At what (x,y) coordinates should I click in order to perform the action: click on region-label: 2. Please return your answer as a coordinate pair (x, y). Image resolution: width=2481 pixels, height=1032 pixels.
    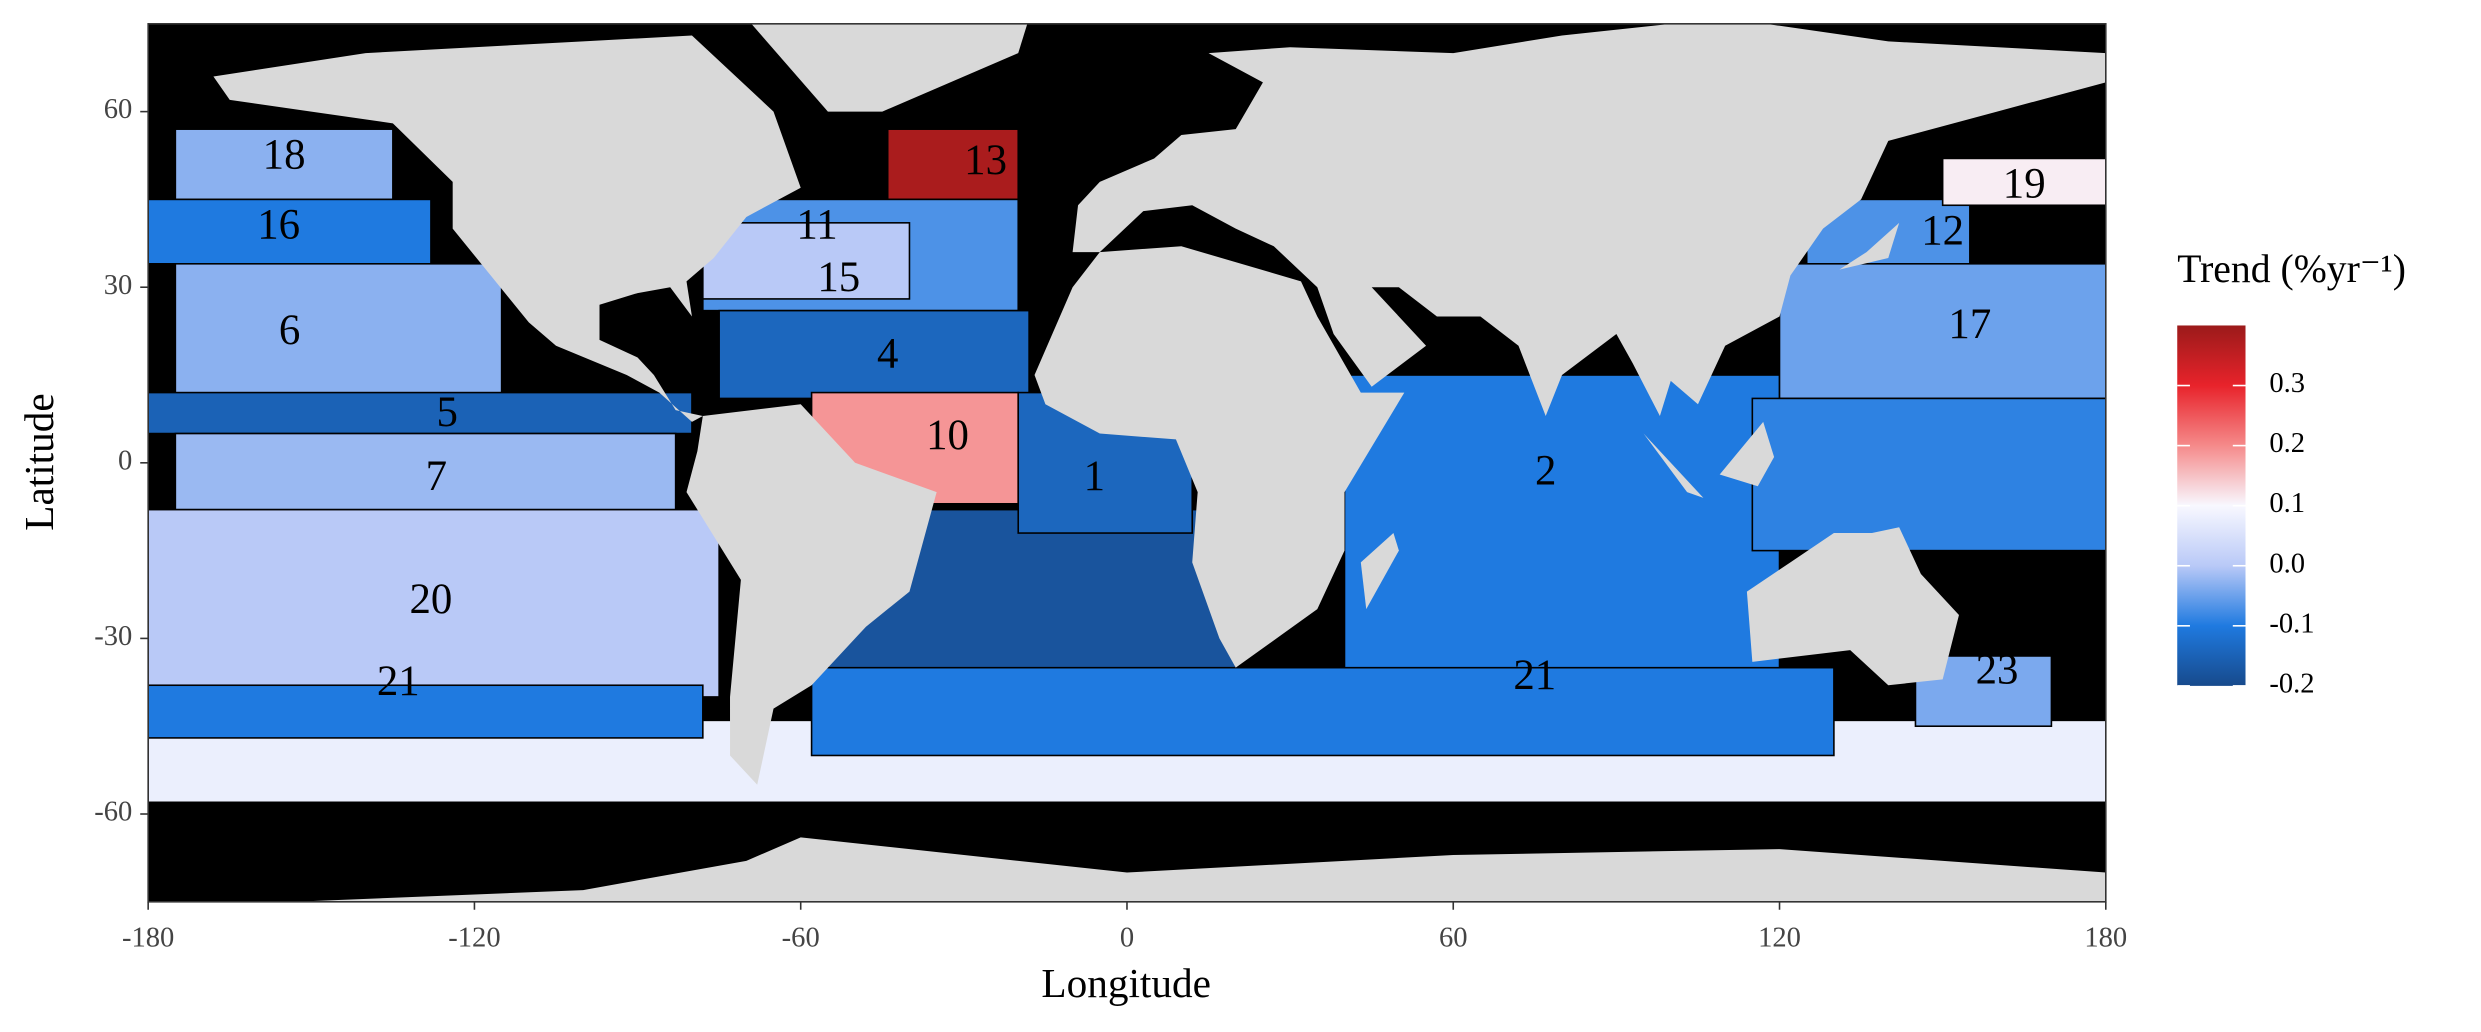
    Looking at the image, I should click on (1545, 470).